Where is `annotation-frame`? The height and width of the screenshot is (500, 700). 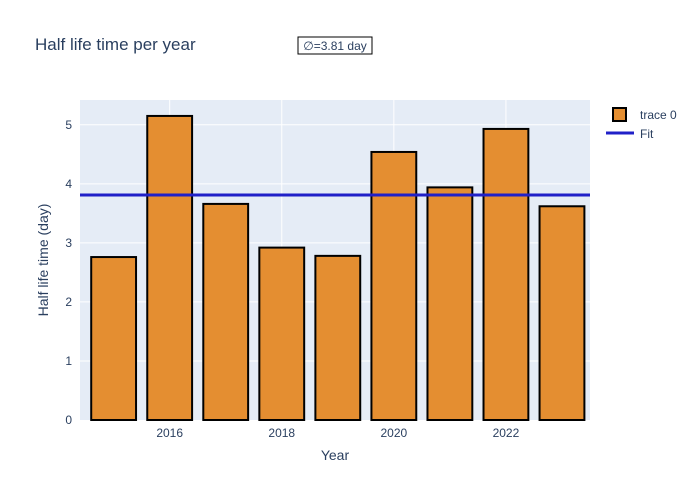 annotation-frame is located at coordinates (335, 45).